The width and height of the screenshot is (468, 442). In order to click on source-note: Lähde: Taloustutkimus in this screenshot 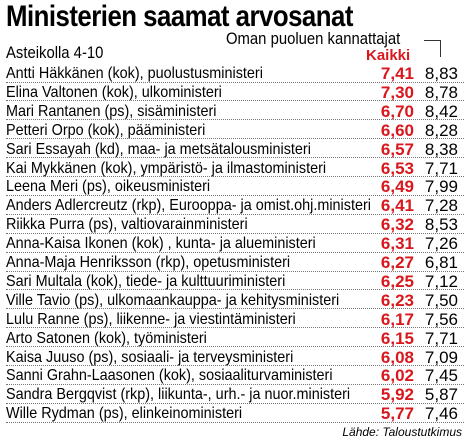, I will do `click(402, 432)`.